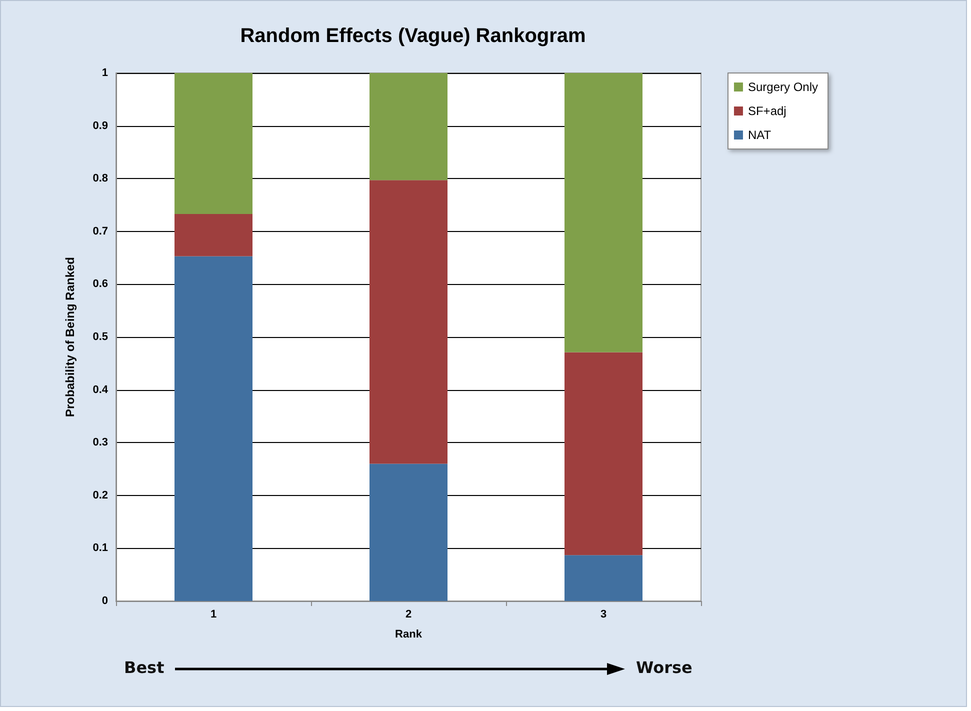  Describe the element at coordinates (100, 337) in the screenshot. I see `y-tick-label: 0.5` at that location.